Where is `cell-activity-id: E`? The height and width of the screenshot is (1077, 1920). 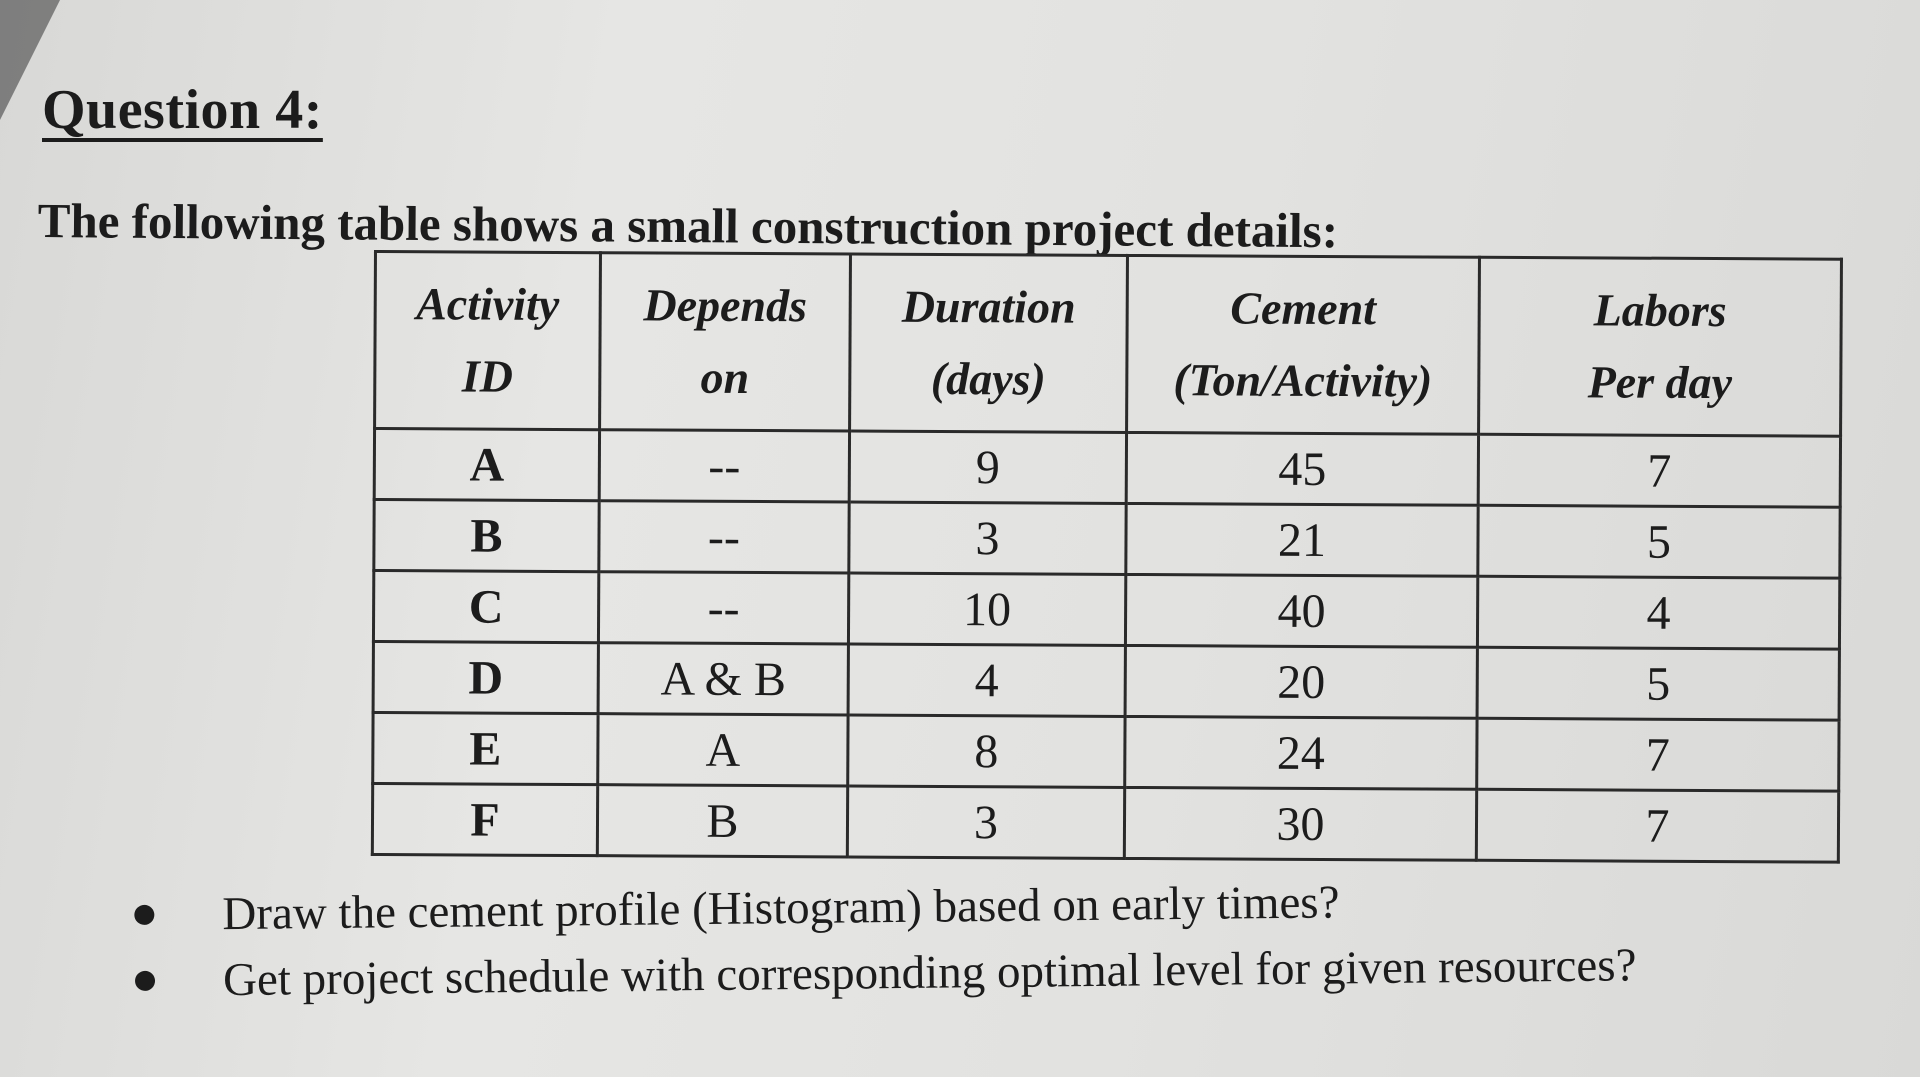
cell-activity-id: E is located at coordinates (485, 748).